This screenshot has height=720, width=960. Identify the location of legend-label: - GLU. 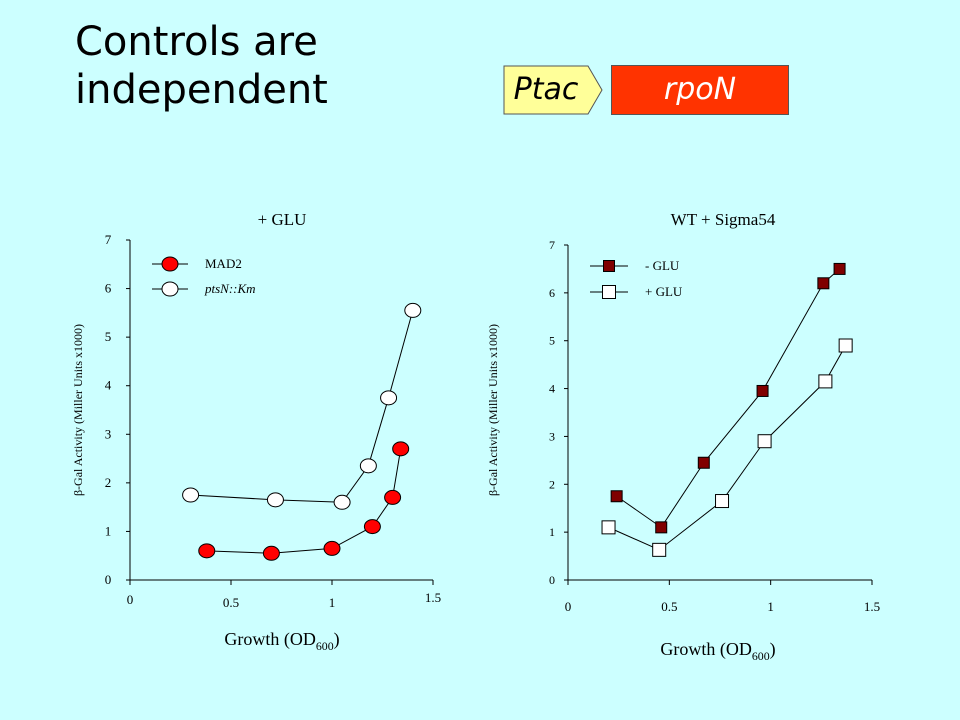
(662, 265).